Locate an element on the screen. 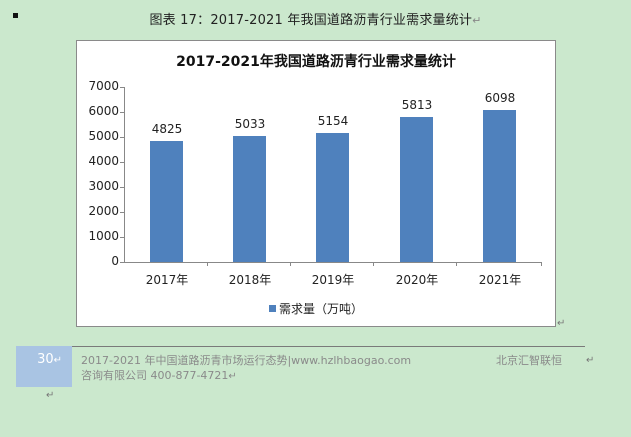  x-axis is located at coordinates (333, 262).